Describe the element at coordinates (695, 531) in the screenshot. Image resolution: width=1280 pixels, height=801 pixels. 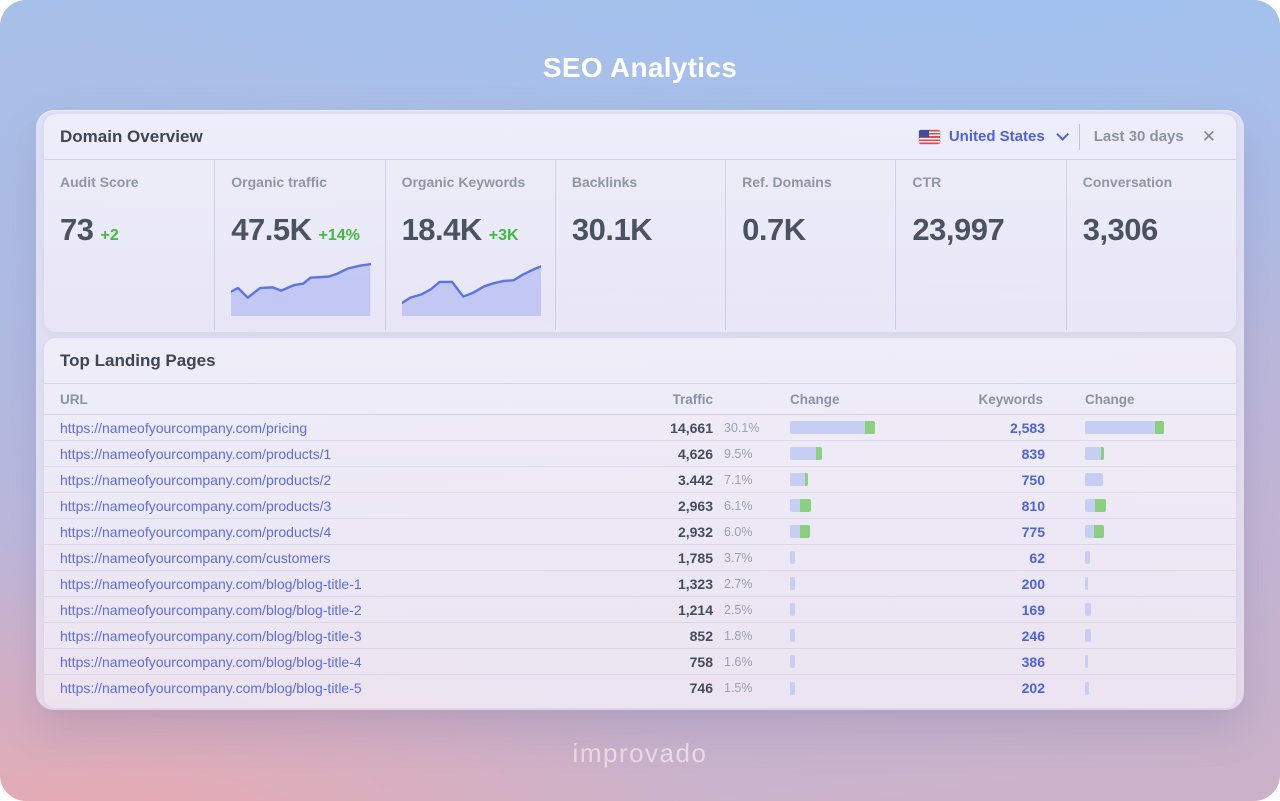
I see `traffic-value: 2,932` at that location.